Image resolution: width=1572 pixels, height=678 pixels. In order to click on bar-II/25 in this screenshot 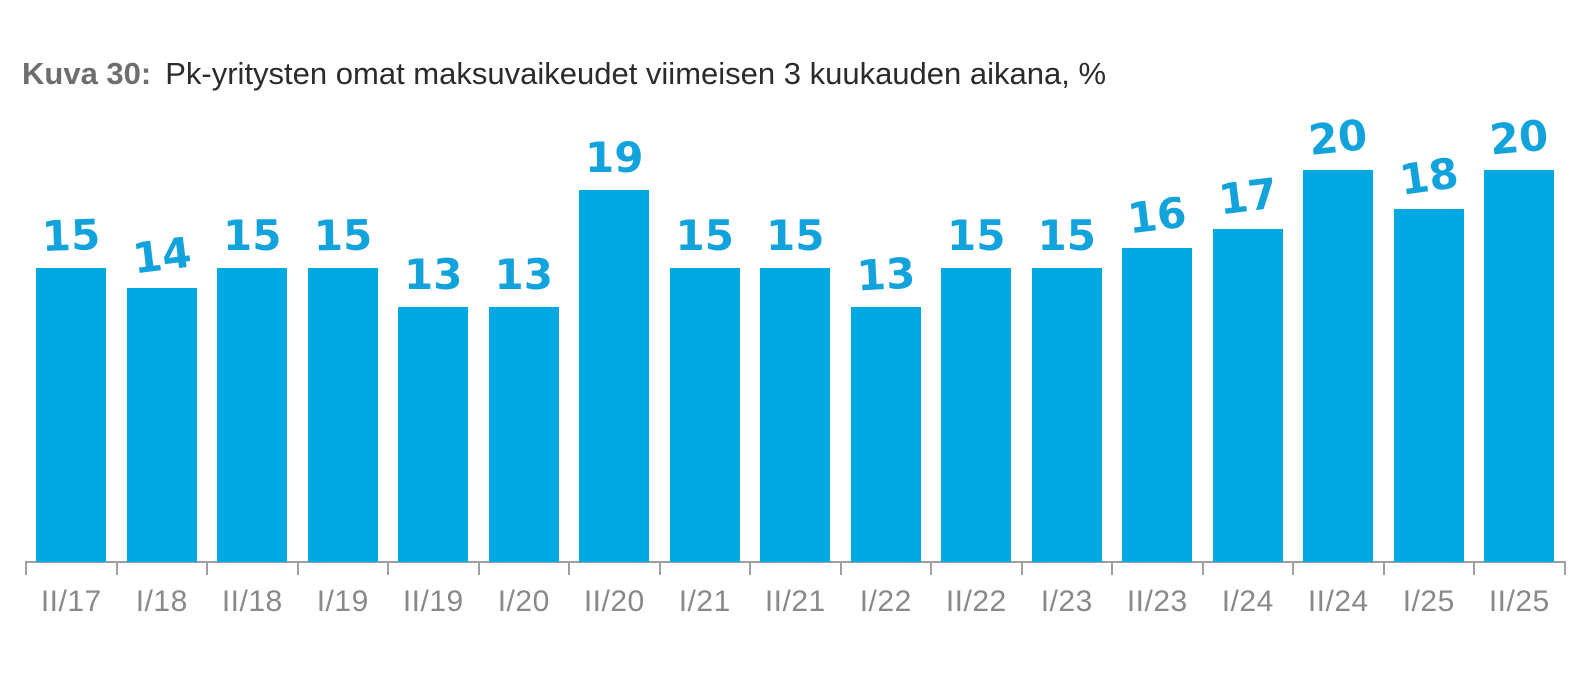, I will do `click(1519, 366)`.